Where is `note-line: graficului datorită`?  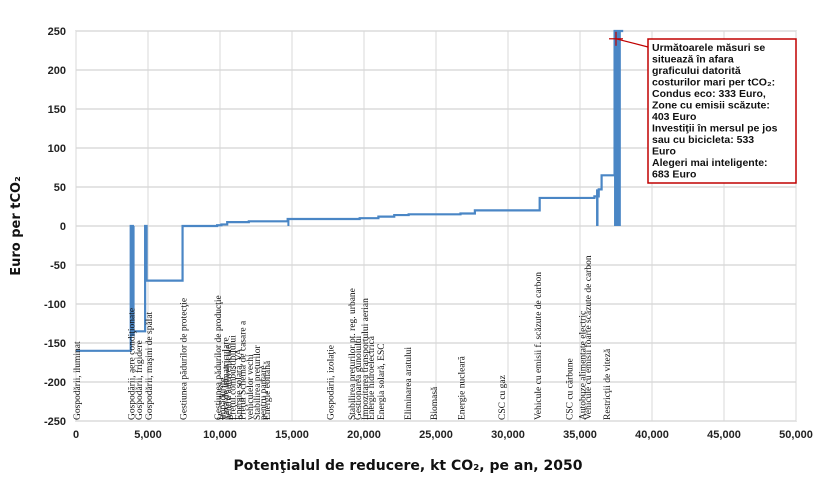
note-line: graficului datorită is located at coordinates (696, 71).